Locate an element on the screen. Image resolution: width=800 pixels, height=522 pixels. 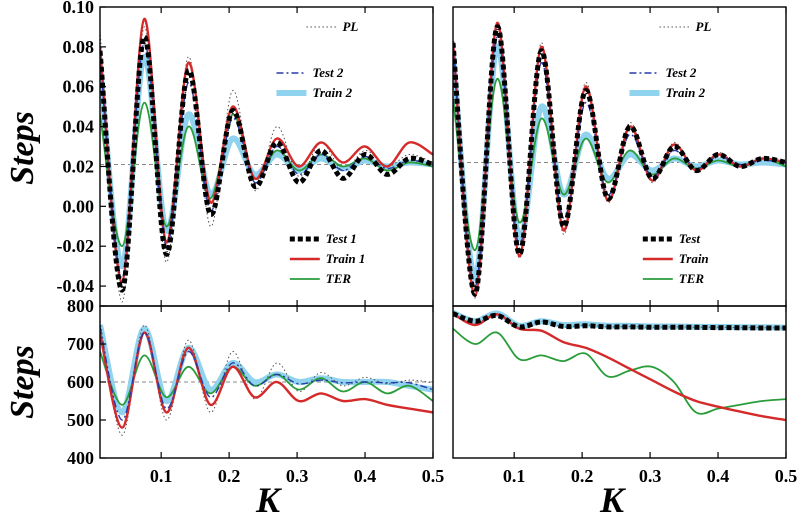
x-axis-label-right: K is located at coordinates (613, 500).